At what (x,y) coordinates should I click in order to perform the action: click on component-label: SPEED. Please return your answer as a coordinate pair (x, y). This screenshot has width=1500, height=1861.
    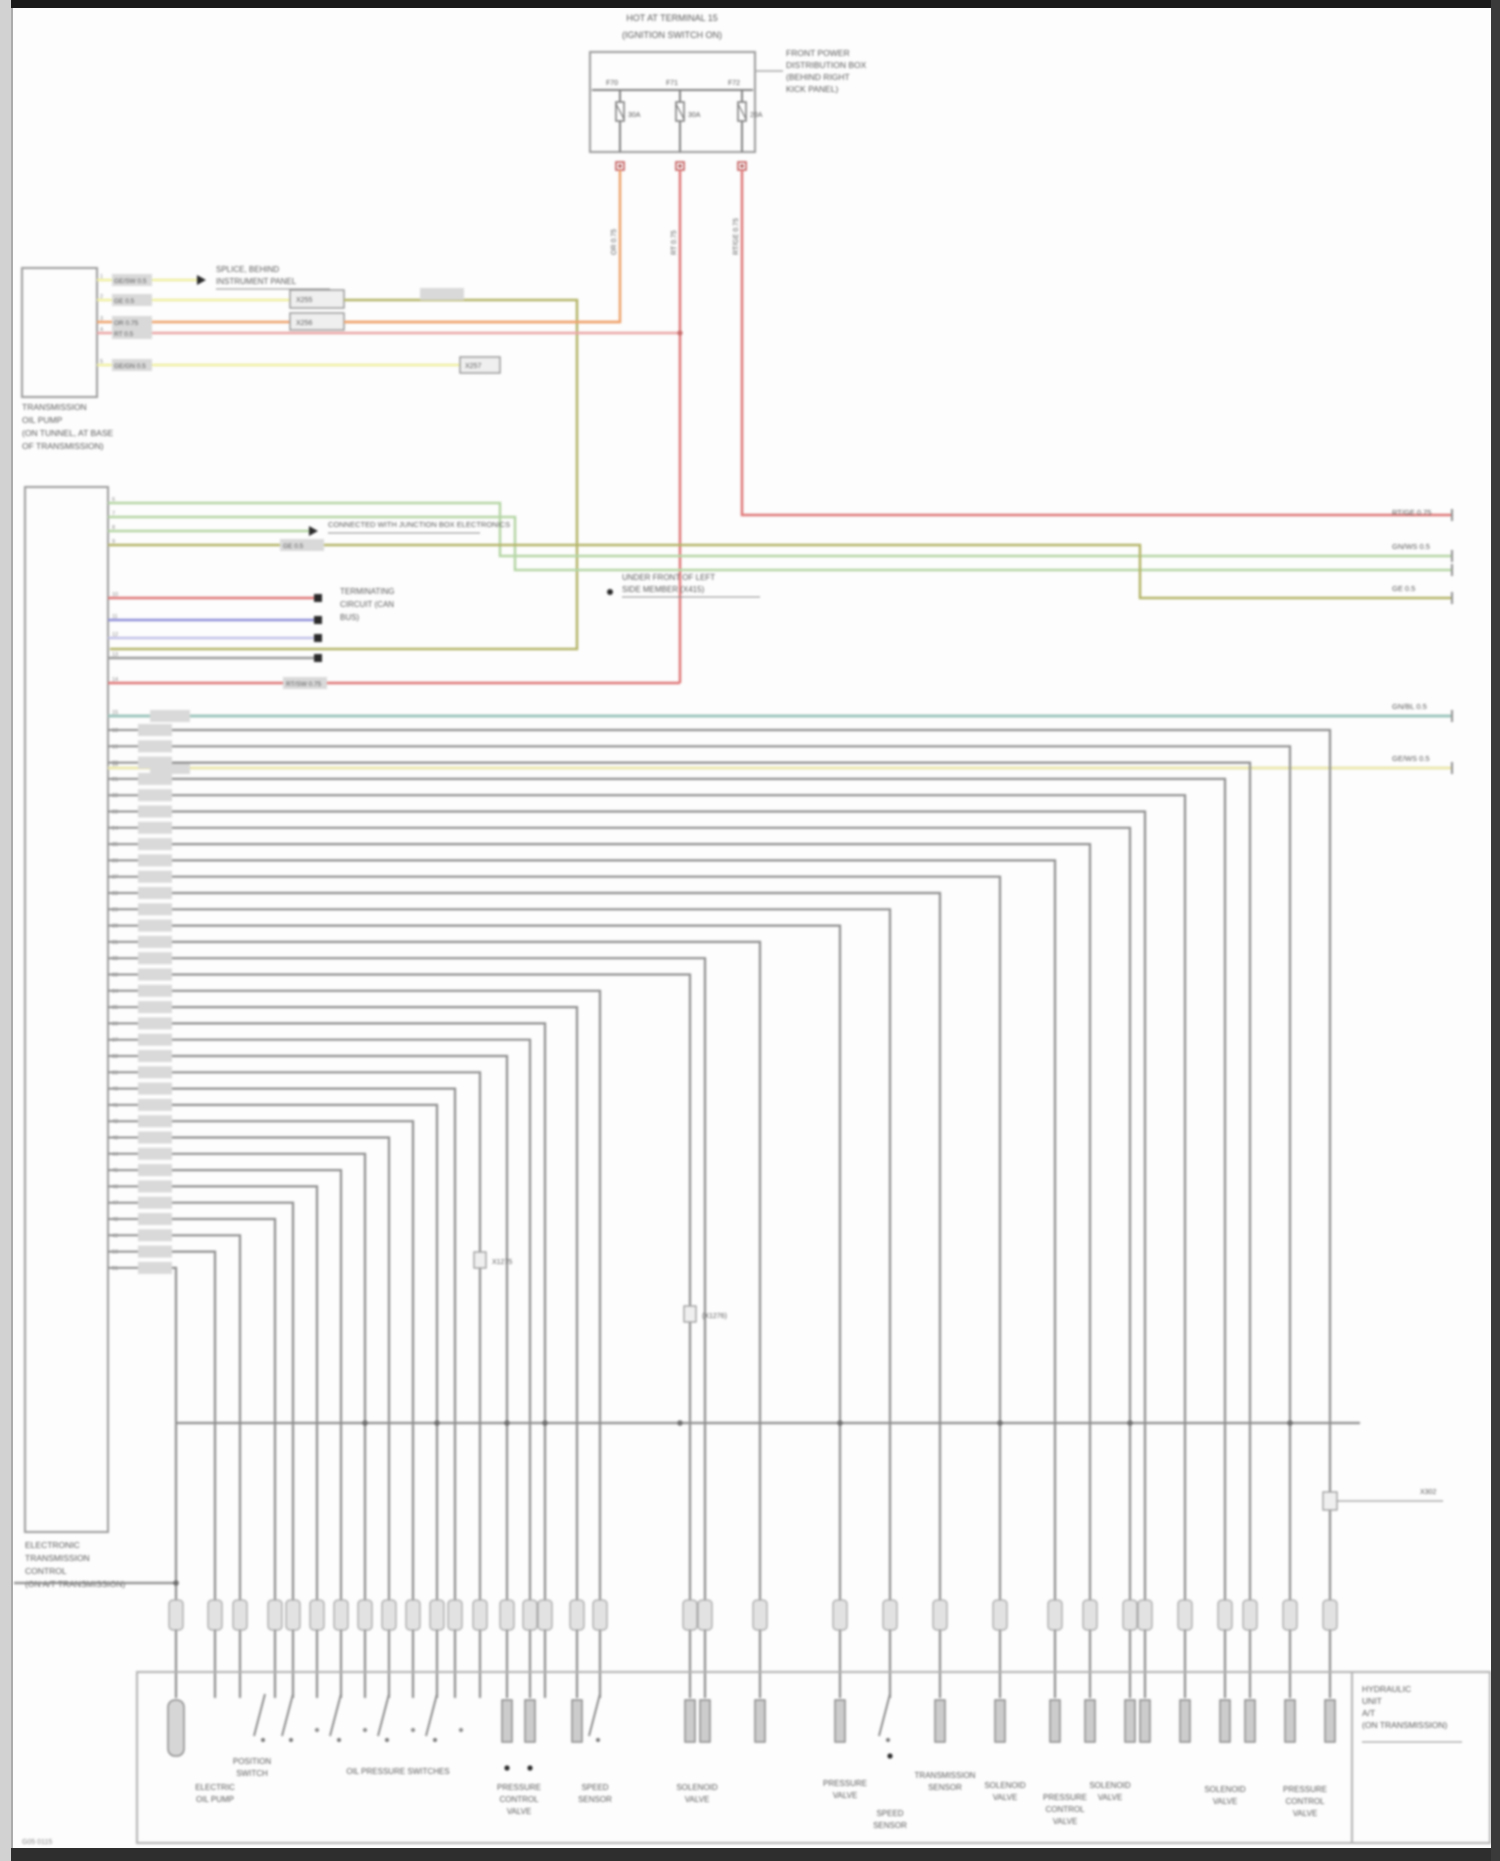
    Looking at the image, I should click on (594, 1787).